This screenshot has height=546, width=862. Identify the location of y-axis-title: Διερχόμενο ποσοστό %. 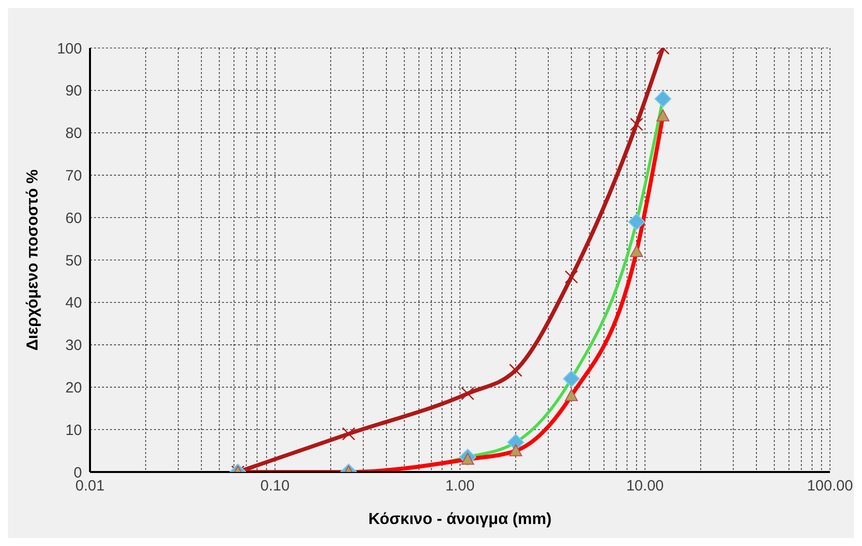
(33, 260).